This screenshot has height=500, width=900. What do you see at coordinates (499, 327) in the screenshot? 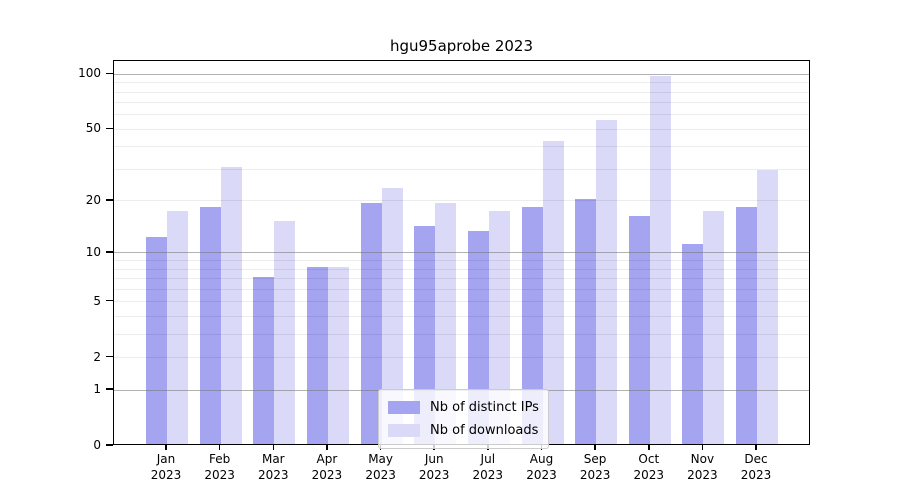
I see `bar-downloads-jul` at bounding box center [499, 327].